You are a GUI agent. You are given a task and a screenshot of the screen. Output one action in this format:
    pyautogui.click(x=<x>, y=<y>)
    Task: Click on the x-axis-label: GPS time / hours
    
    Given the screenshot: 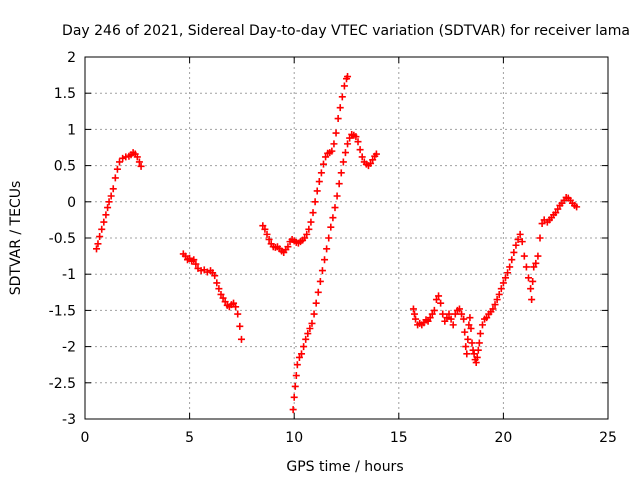 What is the action you would take?
    pyautogui.click(x=344, y=467)
    